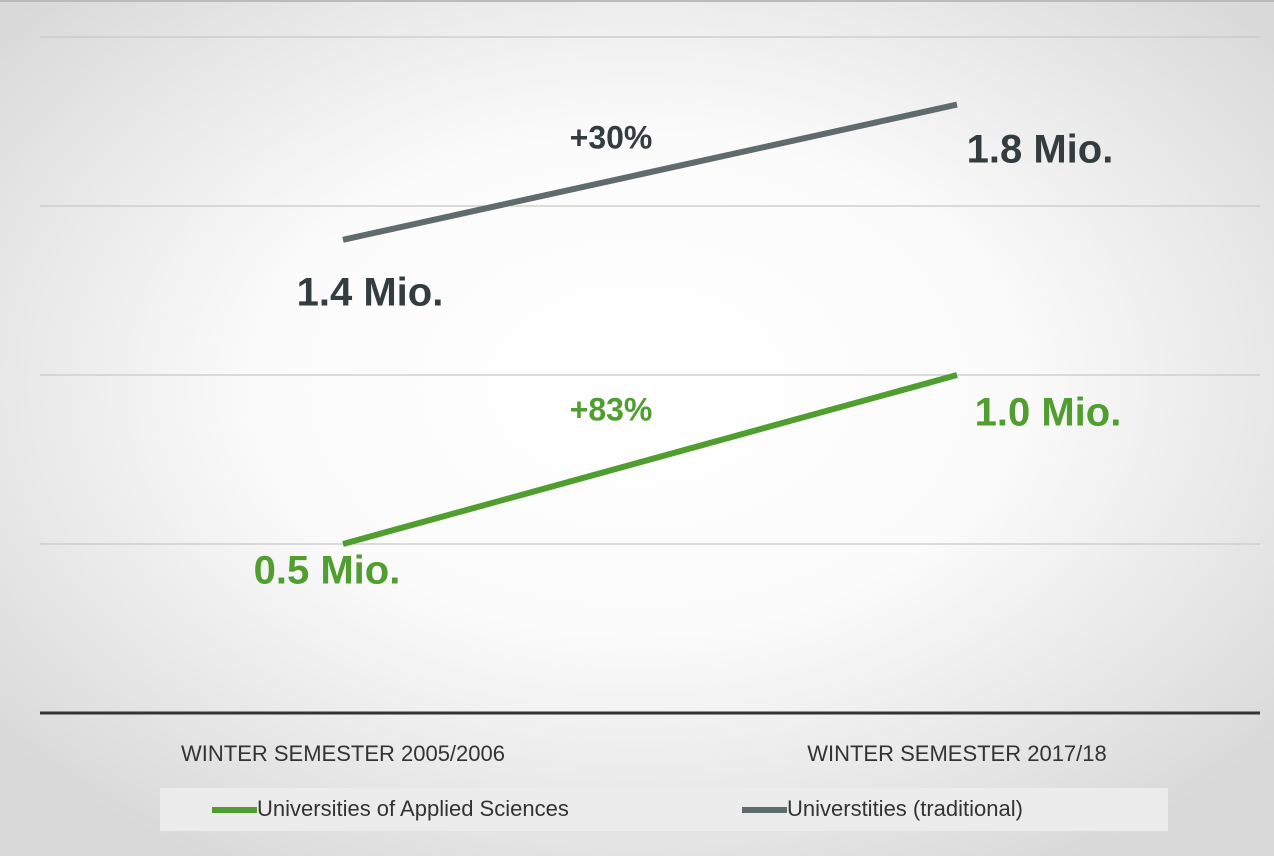  I want to click on data-label: 1.8 Mio., so click(1040, 150).